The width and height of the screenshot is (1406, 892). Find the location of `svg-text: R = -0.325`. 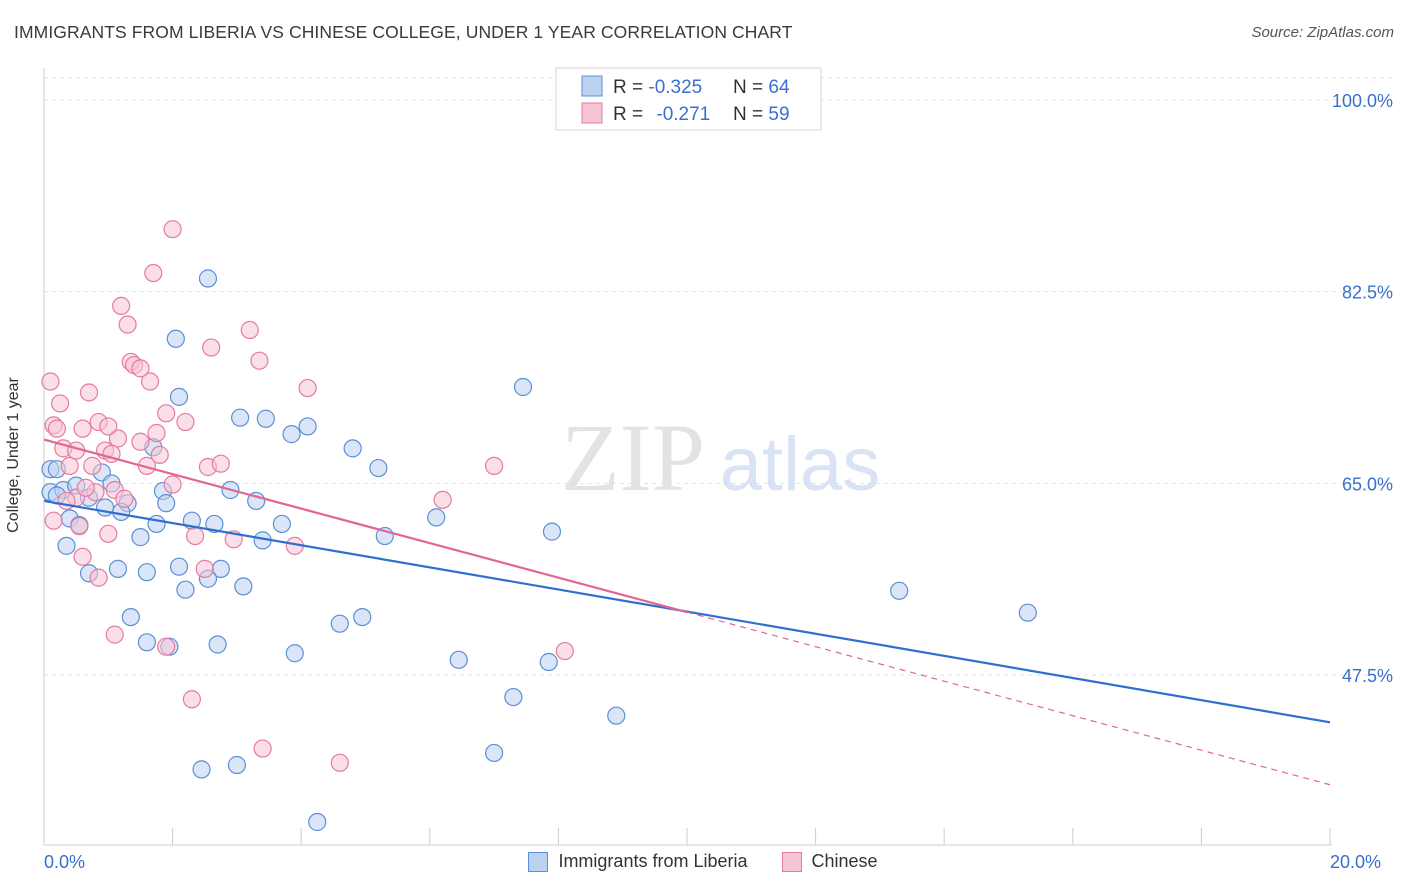

svg-text: R = -0.325 is located at coordinates (657, 87).